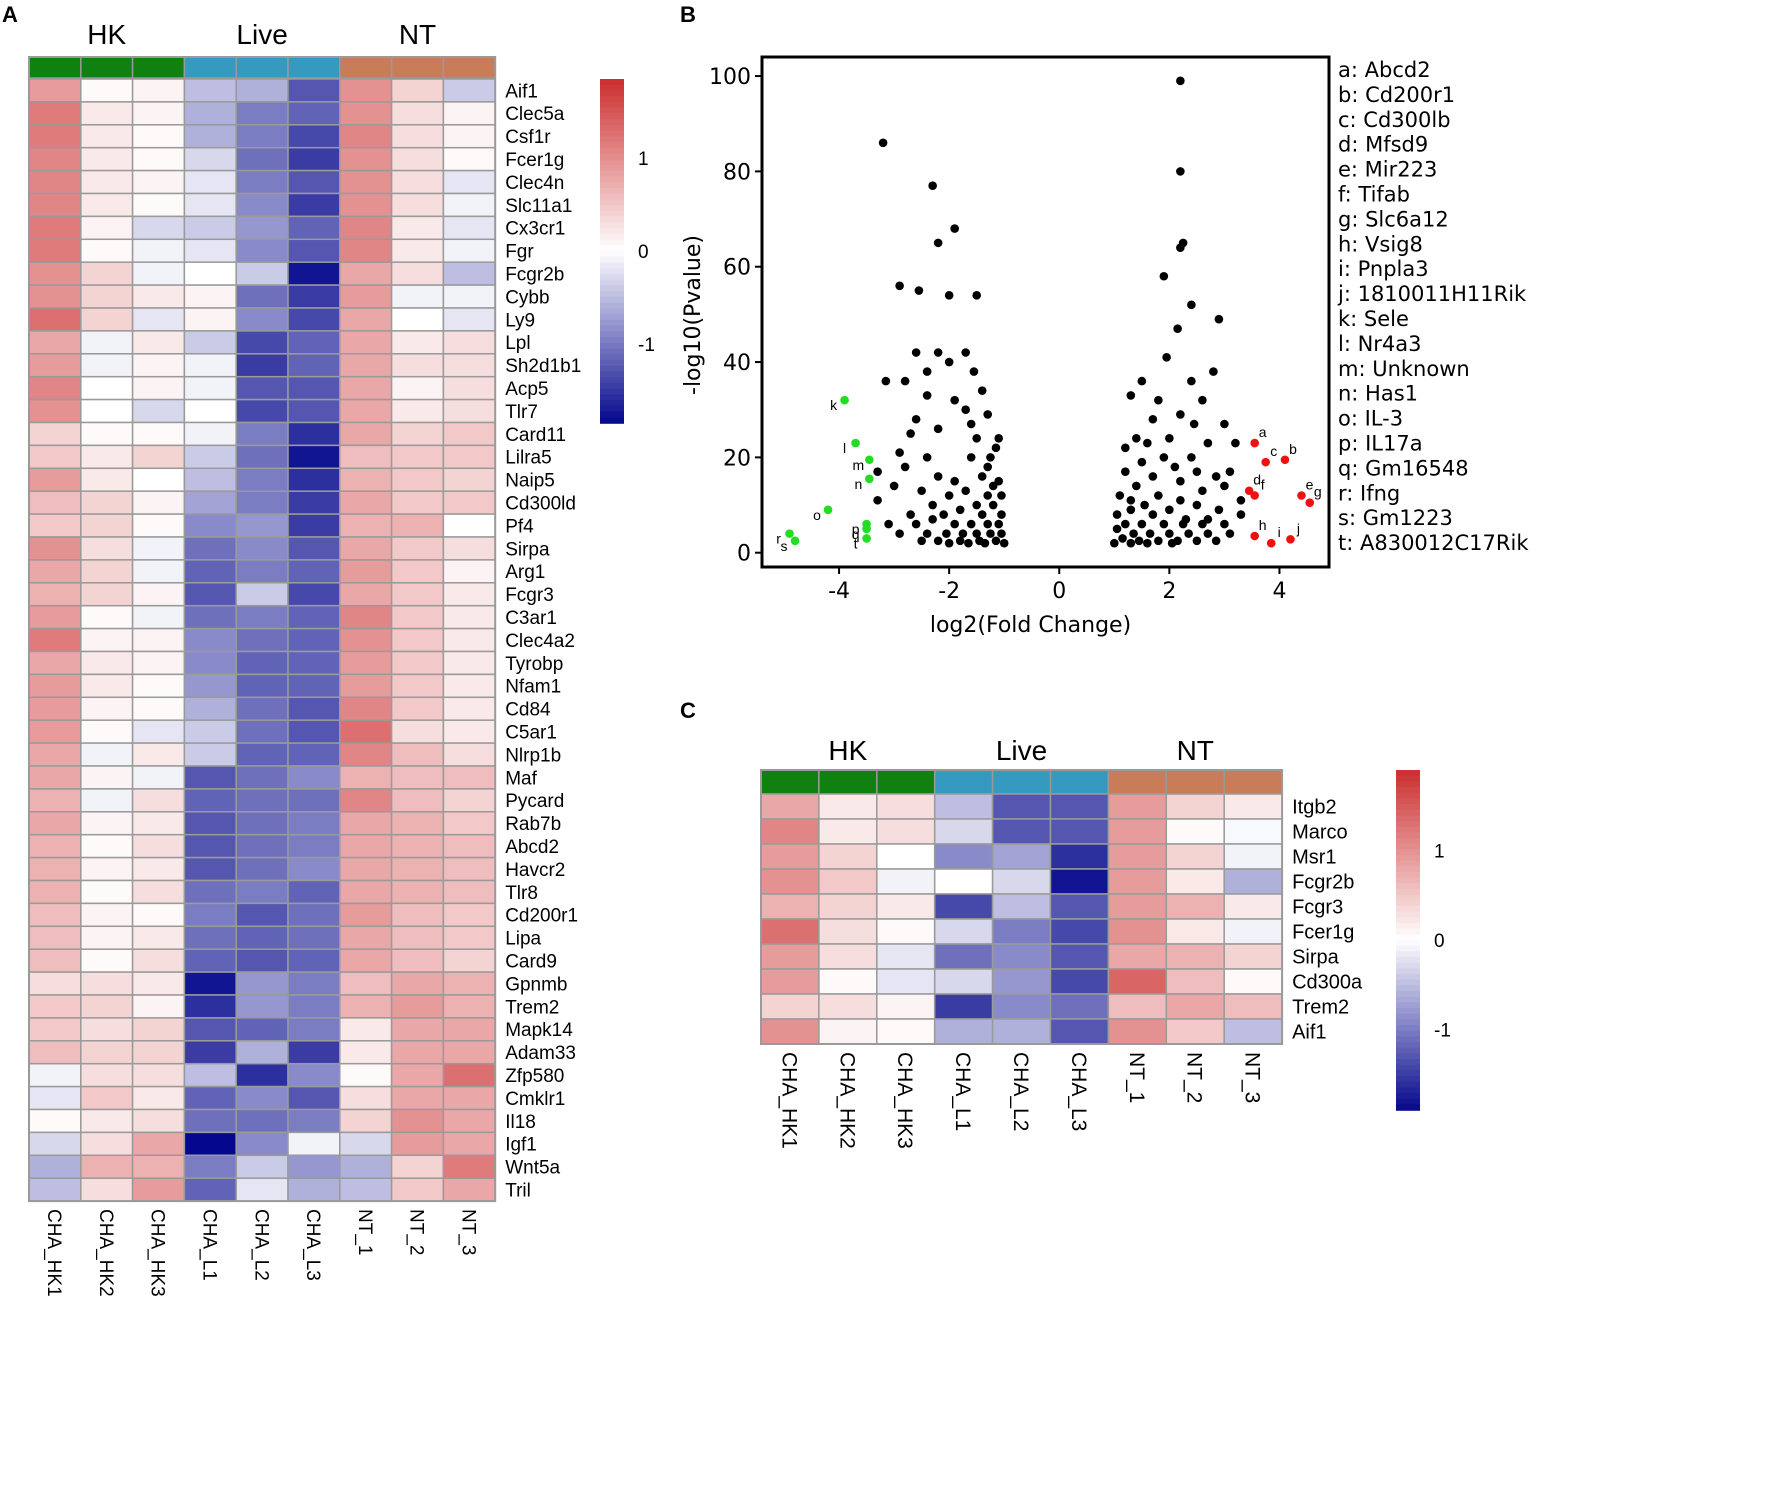 This screenshot has width=1772, height=1486. I want to click on group-bar-cell, so click(366, 67).